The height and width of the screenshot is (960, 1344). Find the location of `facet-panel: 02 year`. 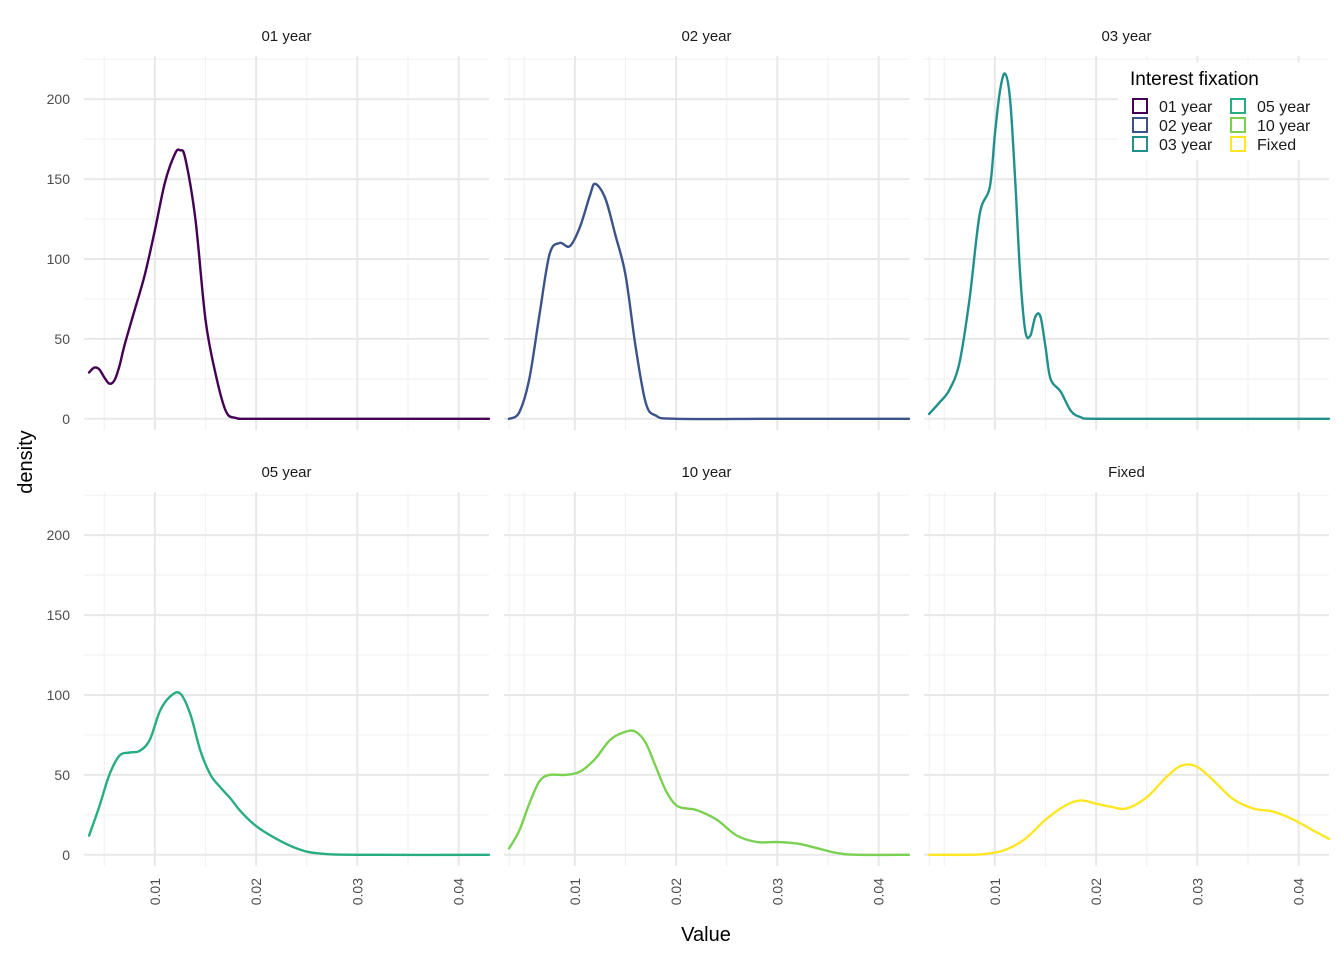

facet-panel: 02 year is located at coordinates (717, 229).